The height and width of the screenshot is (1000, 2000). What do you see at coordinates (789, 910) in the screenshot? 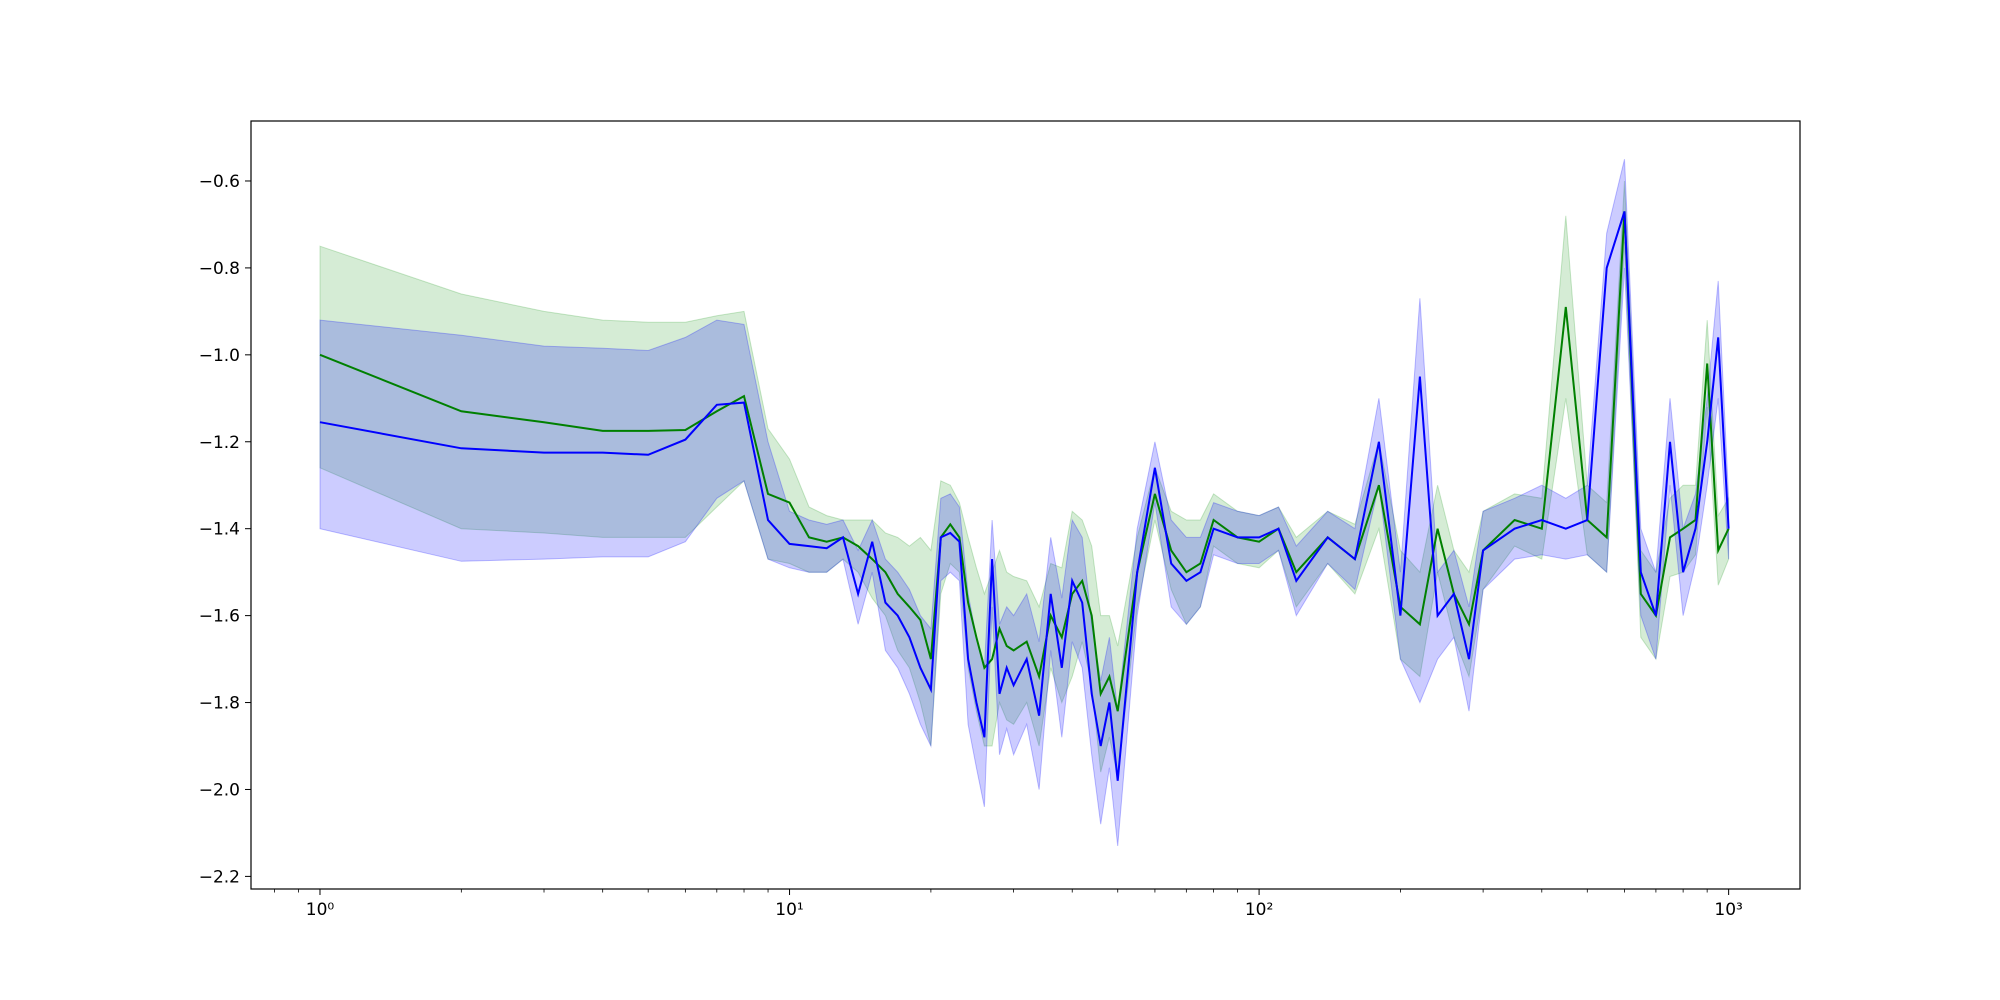
I see `x-tick-label: 10¹` at bounding box center [789, 910].